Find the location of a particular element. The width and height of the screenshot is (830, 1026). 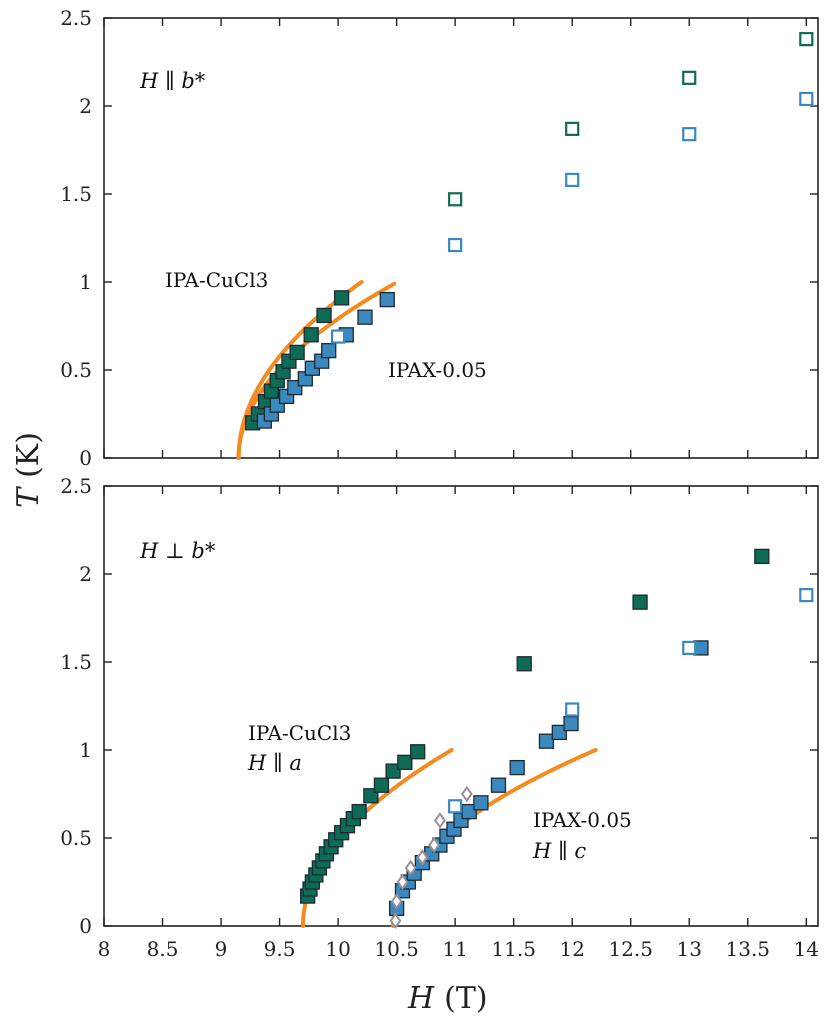

x-tick-label: 8.5 is located at coordinates (163, 949).